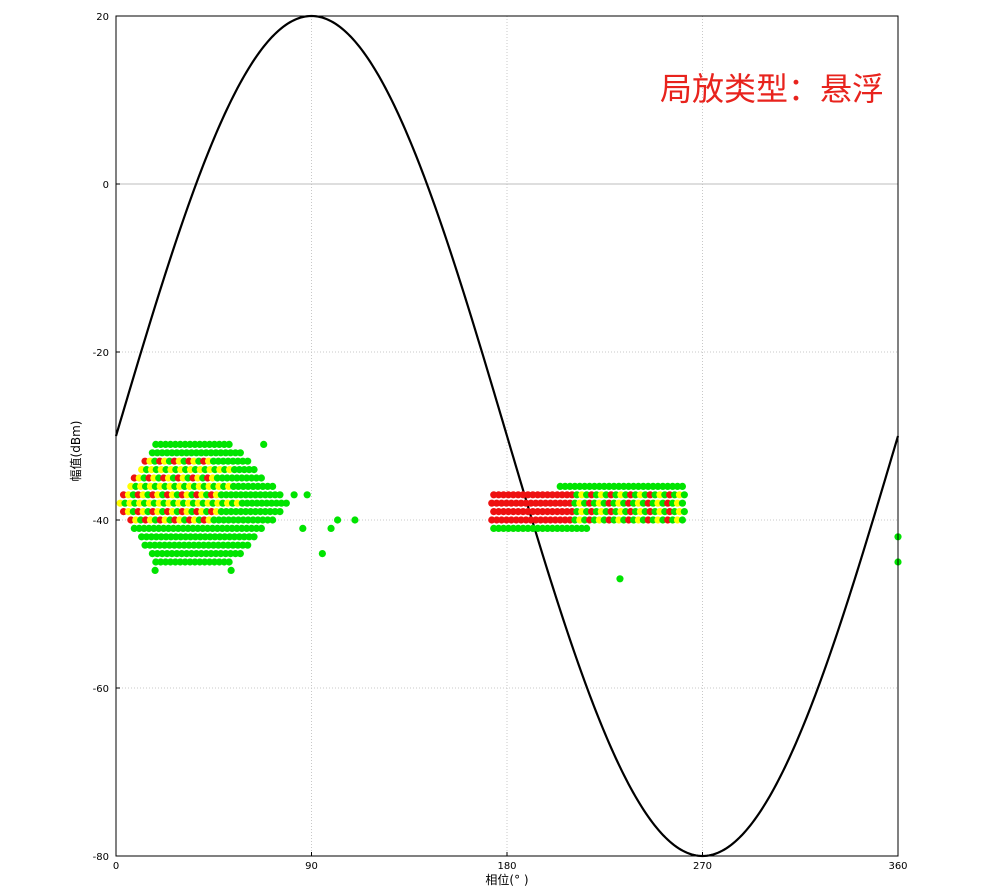  Describe the element at coordinates (101, 521) in the screenshot. I see `y-tick-label: -40` at that location.